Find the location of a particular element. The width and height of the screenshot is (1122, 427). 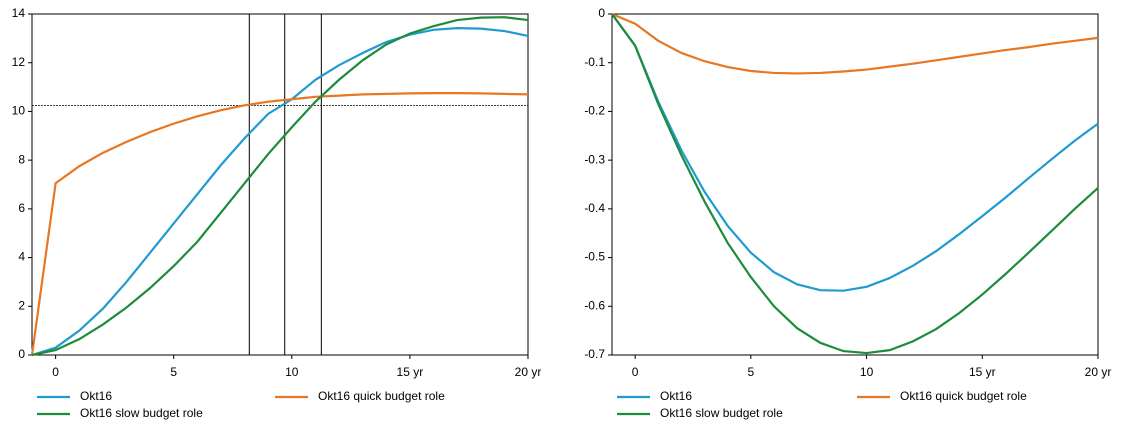

y-tick-label: 6 is located at coordinates (21, 208).